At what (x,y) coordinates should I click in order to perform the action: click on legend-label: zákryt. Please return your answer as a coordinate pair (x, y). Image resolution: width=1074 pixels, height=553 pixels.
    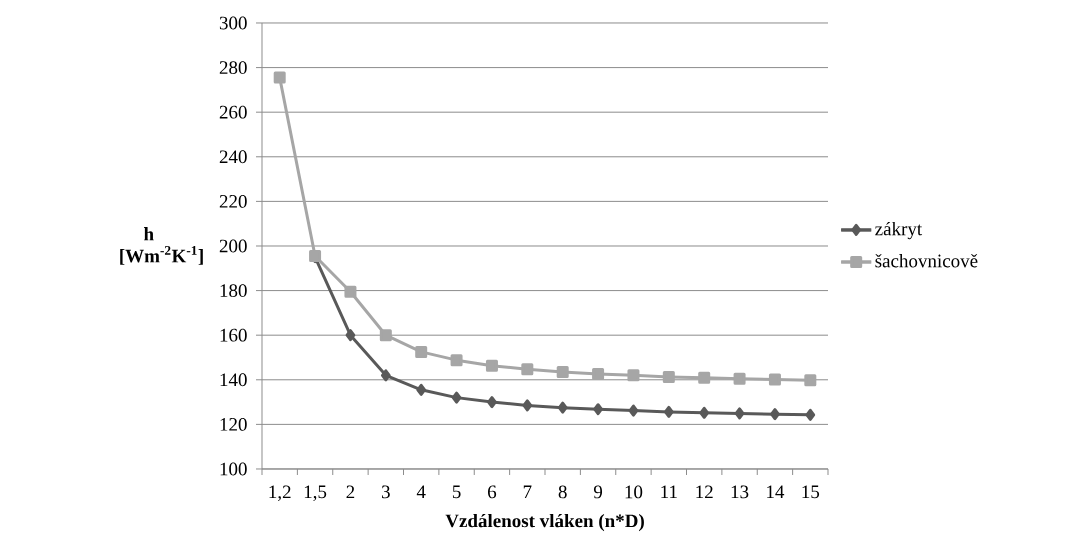
    Looking at the image, I should click on (899, 230).